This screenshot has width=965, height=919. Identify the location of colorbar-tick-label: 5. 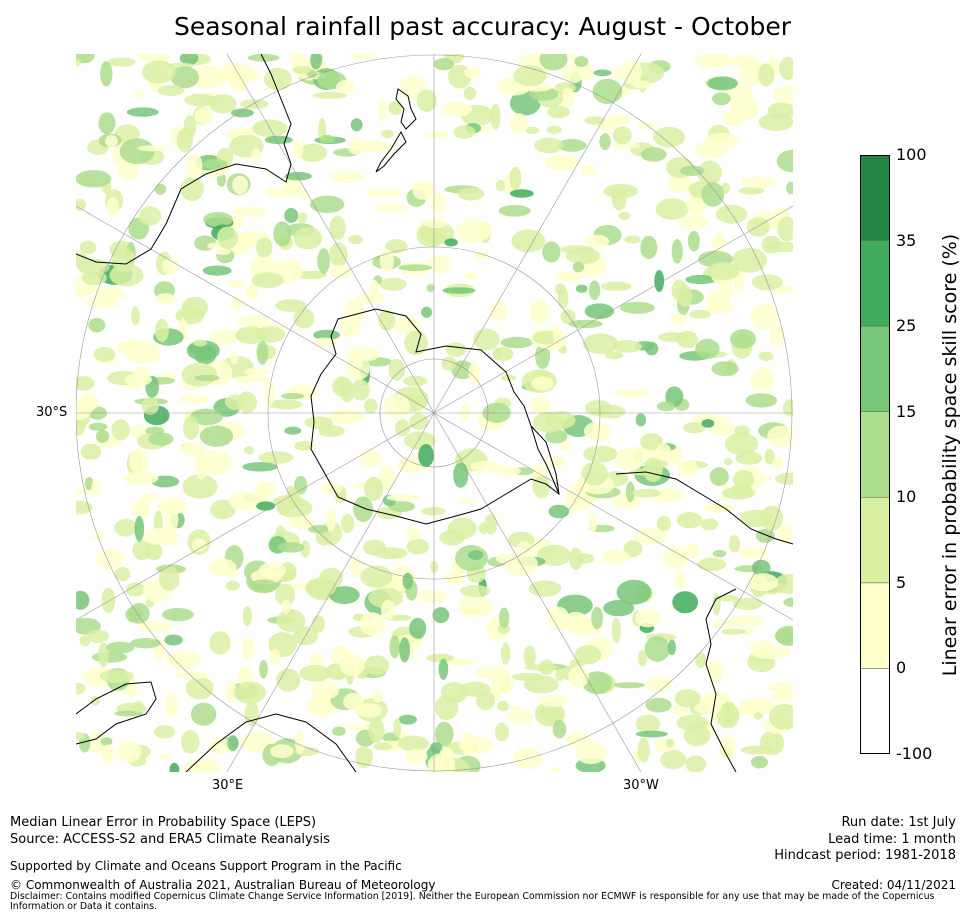
(901, 582).